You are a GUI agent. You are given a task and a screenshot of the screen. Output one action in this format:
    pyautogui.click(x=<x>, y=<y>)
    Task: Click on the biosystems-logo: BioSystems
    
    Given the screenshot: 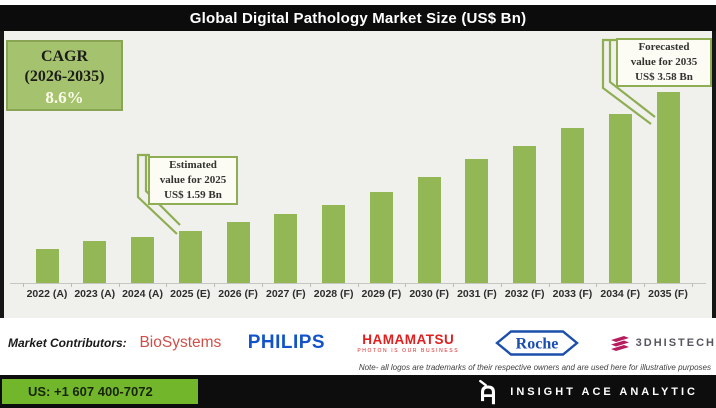 What is the action you would take?
    pyautogui.click(x=180, y=343)
    